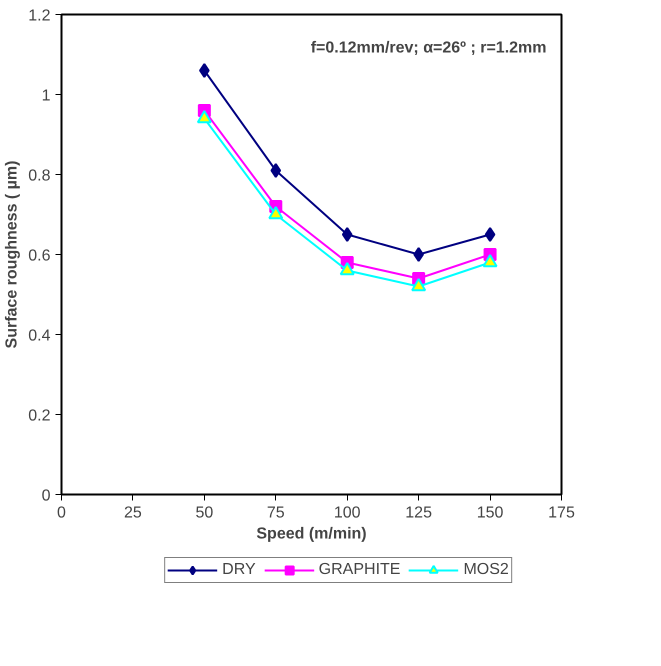 Image resolution: width=661 pixels, height=666 pixels. I want to click on x-tick-label: 100, so click(347, 513).